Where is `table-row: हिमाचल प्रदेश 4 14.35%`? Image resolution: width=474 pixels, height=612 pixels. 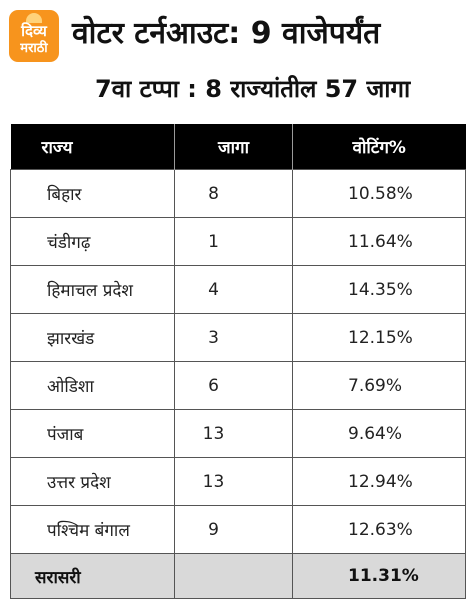 table-row: हिमाचल प्रदेश 4 14.35% is located at coordinates (238, 289).